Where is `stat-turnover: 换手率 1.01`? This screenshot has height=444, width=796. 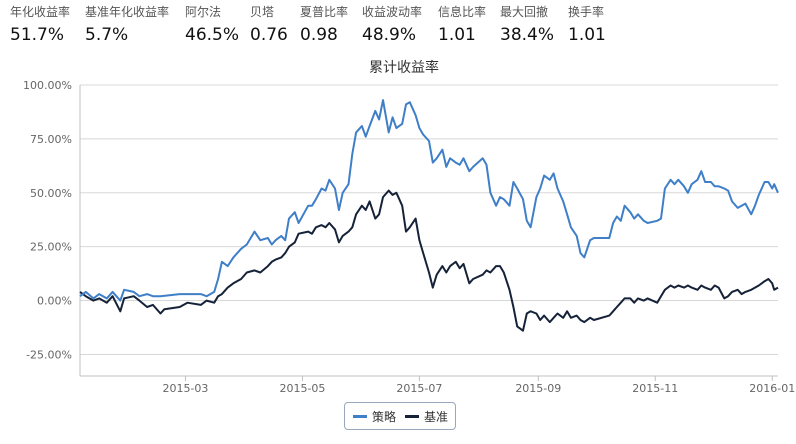
stat-turnover: 换手率 1.01 is located at coordinates (587, 26).